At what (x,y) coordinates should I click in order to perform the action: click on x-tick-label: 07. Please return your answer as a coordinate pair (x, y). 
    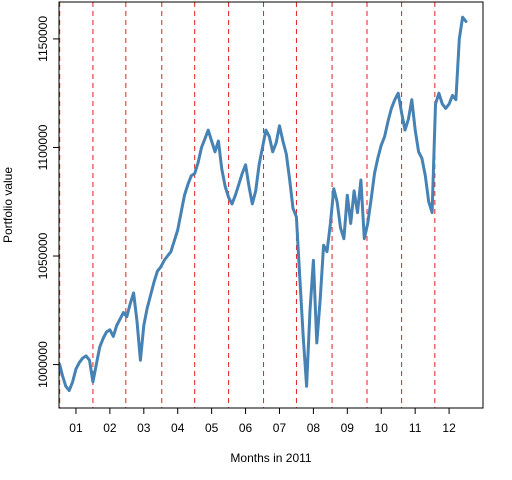
    Looking at the image, I should click on (280, 428).